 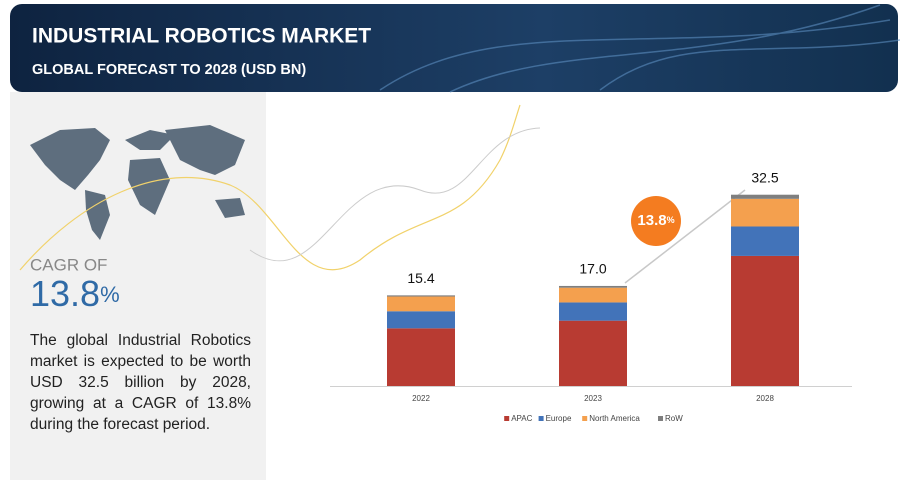 I want to click on title: INDUSTRIAL ROBOTICS MARKET, so click(x=201, y=36).